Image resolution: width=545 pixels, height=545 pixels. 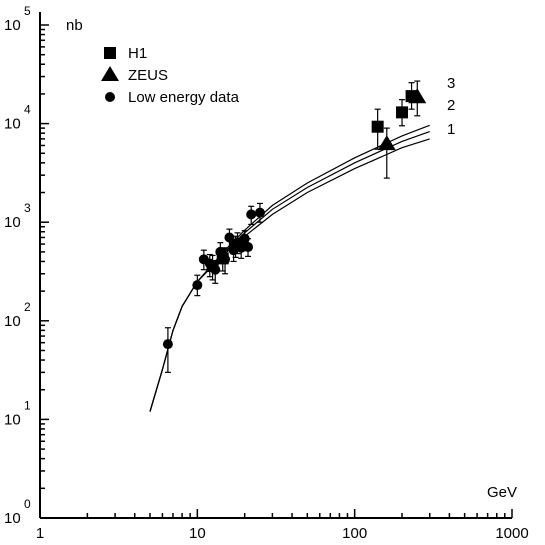 I want to click on legend-label: H1, so click(x=137, y=53).